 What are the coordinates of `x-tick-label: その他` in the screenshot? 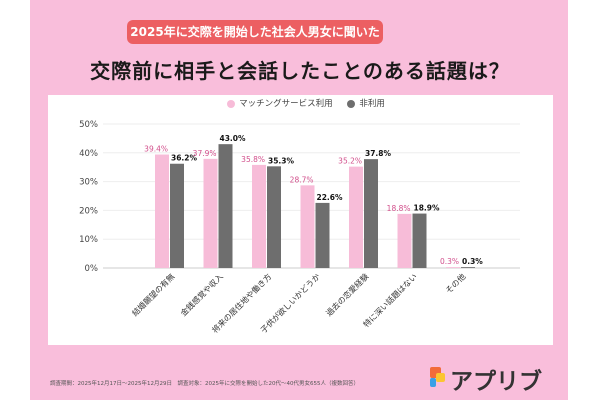 It's located at (455, 283).